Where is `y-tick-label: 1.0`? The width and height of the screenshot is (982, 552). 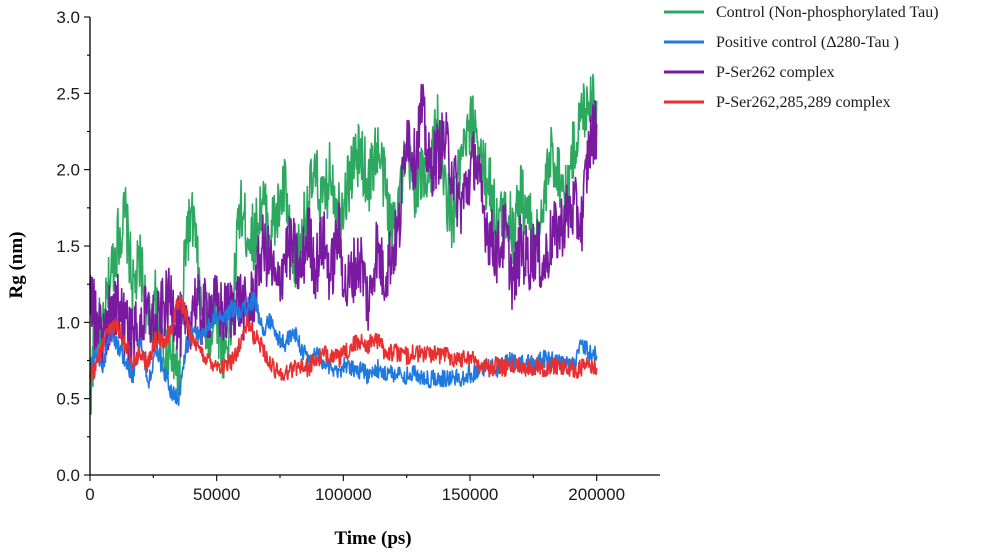 y-tick-label: 1.0 is located at coordinates (68, 322).